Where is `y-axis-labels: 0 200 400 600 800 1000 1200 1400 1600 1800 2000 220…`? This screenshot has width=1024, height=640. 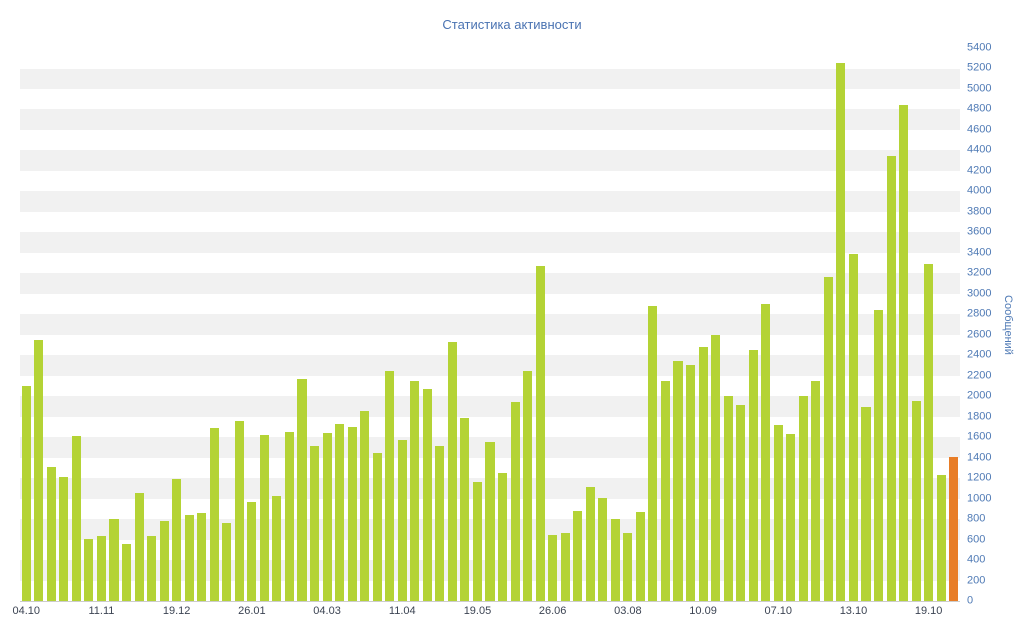
y-axis-labels: 0 200 400 600 800 1000 1200 1400 1600 1800 2000 220… is located at coordinates (987, 324).